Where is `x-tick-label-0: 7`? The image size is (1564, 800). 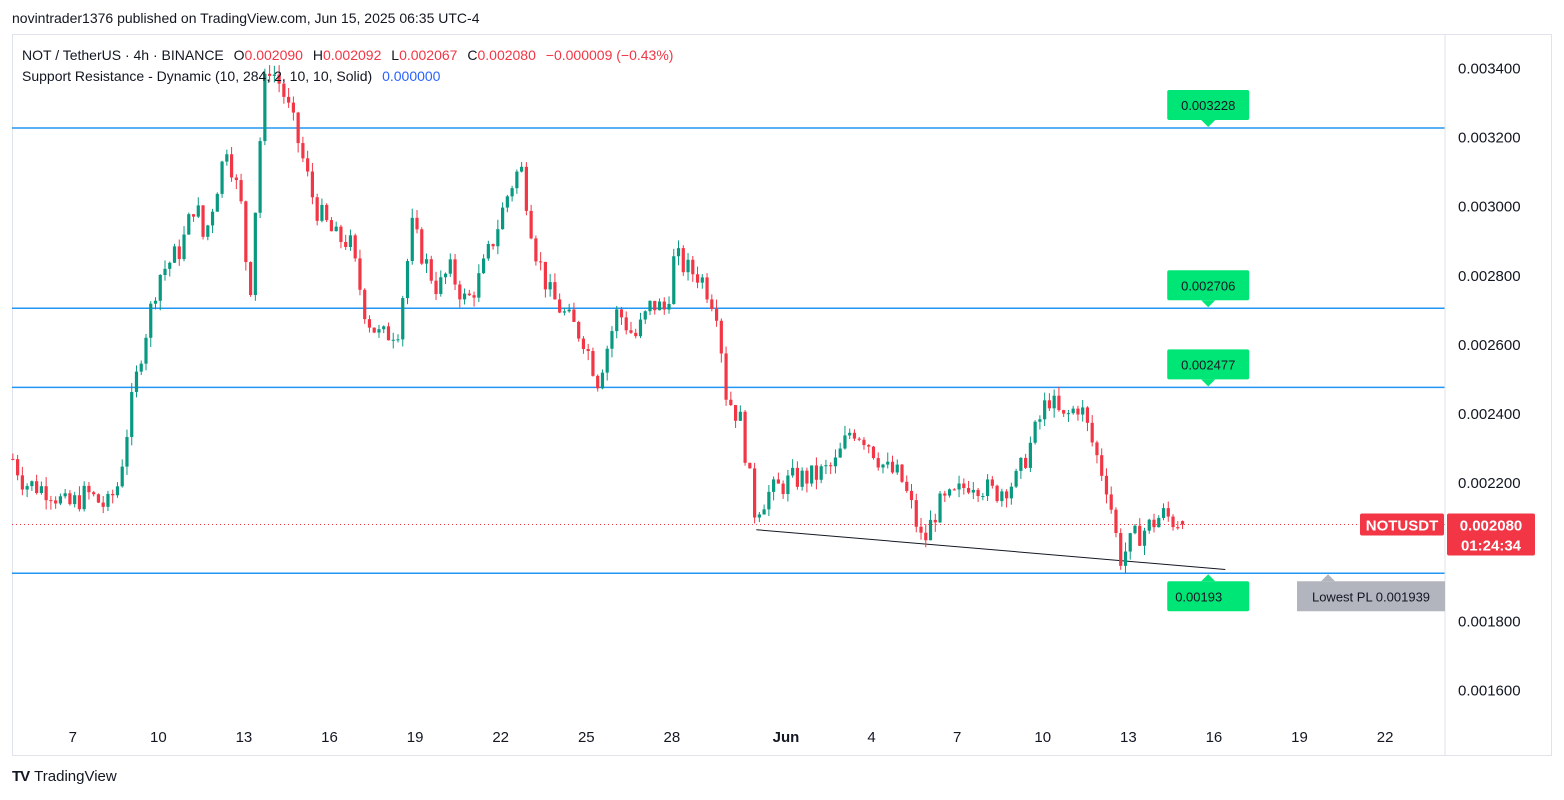 x-tick-label-0: 7 is located at coordinates (73, 737).